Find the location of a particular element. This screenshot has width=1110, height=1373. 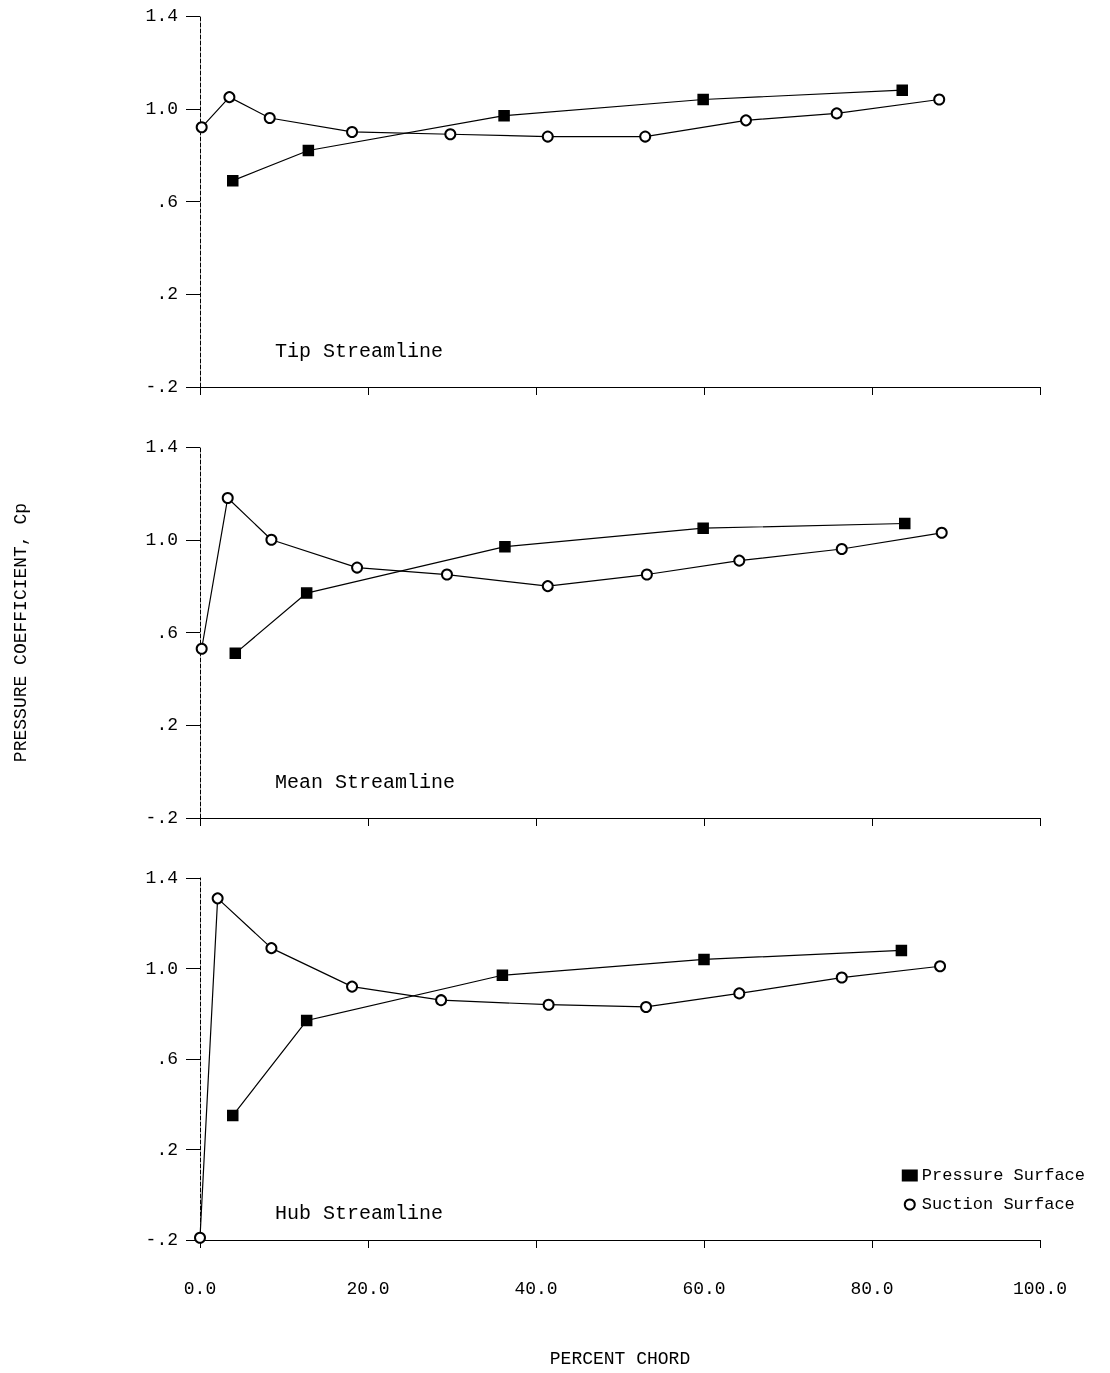

x-tick-label: 0.0 is located at coordinates (200, 1289).